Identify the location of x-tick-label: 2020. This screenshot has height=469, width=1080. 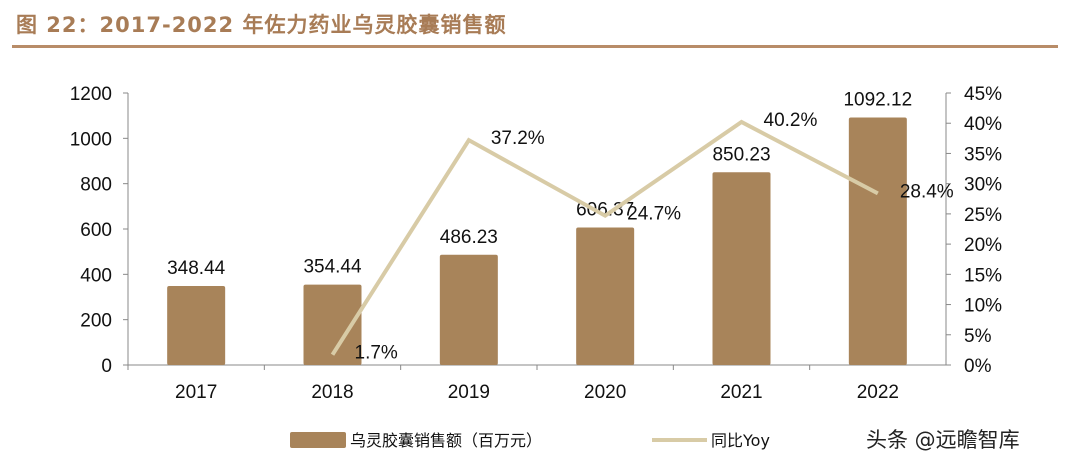
(605, 392).